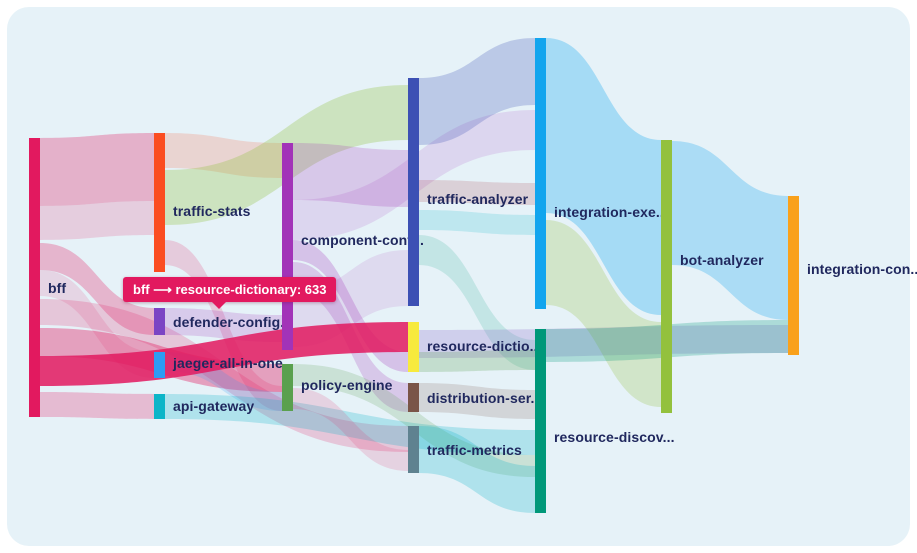 This screenshot has height=553, width=917. What do you see at coordinates (477, 469) in the screenshot?
I see `link-traffic-metrics-to-resource-discov` at bounding box center [477, 469].